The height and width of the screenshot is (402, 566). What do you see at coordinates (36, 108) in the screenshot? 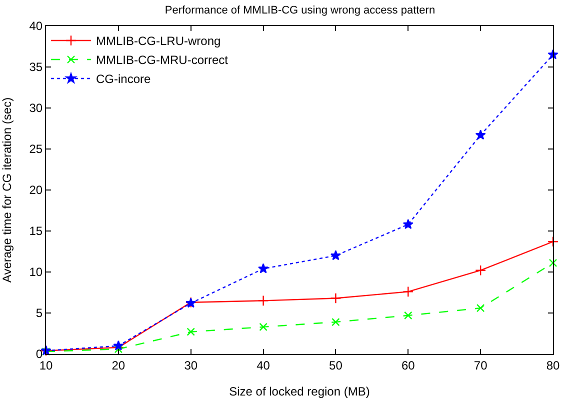
I see `y-tick-label: 30` at bounding box center [36, 108].